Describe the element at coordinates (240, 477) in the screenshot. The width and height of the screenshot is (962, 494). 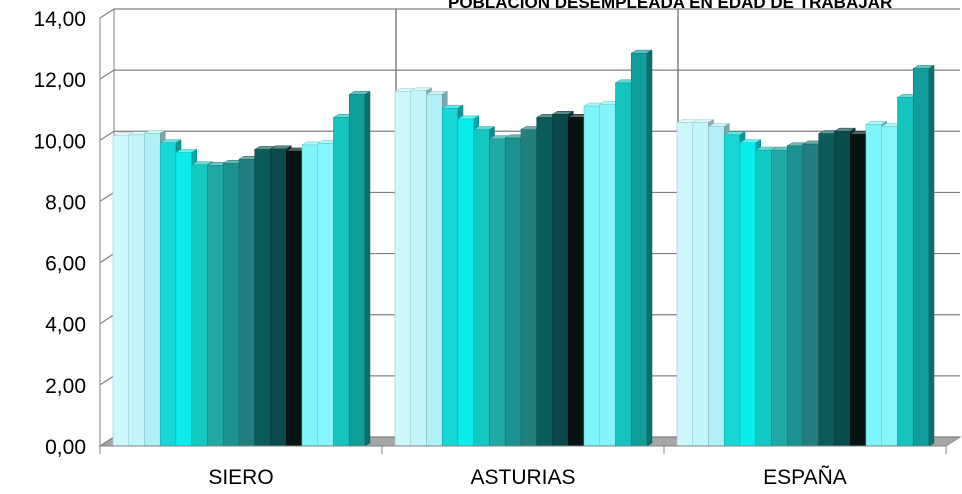
I see `x-category-label: SIERO` at that location.